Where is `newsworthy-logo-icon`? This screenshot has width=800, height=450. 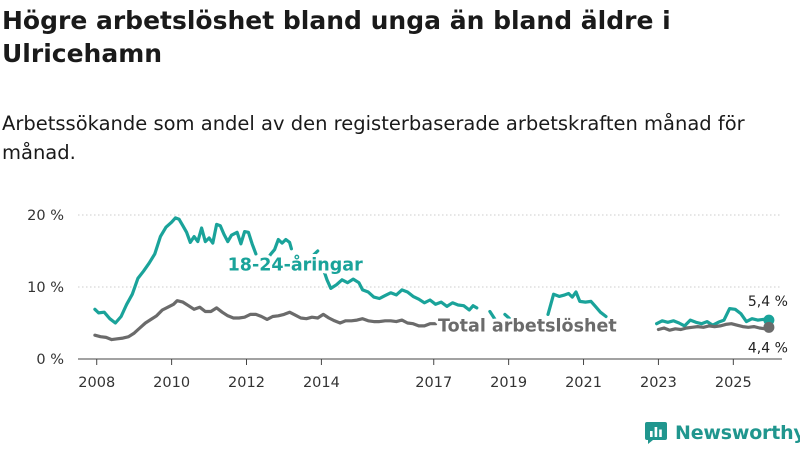
newsworthy-logo-icon is located at coordinates (656, 433).